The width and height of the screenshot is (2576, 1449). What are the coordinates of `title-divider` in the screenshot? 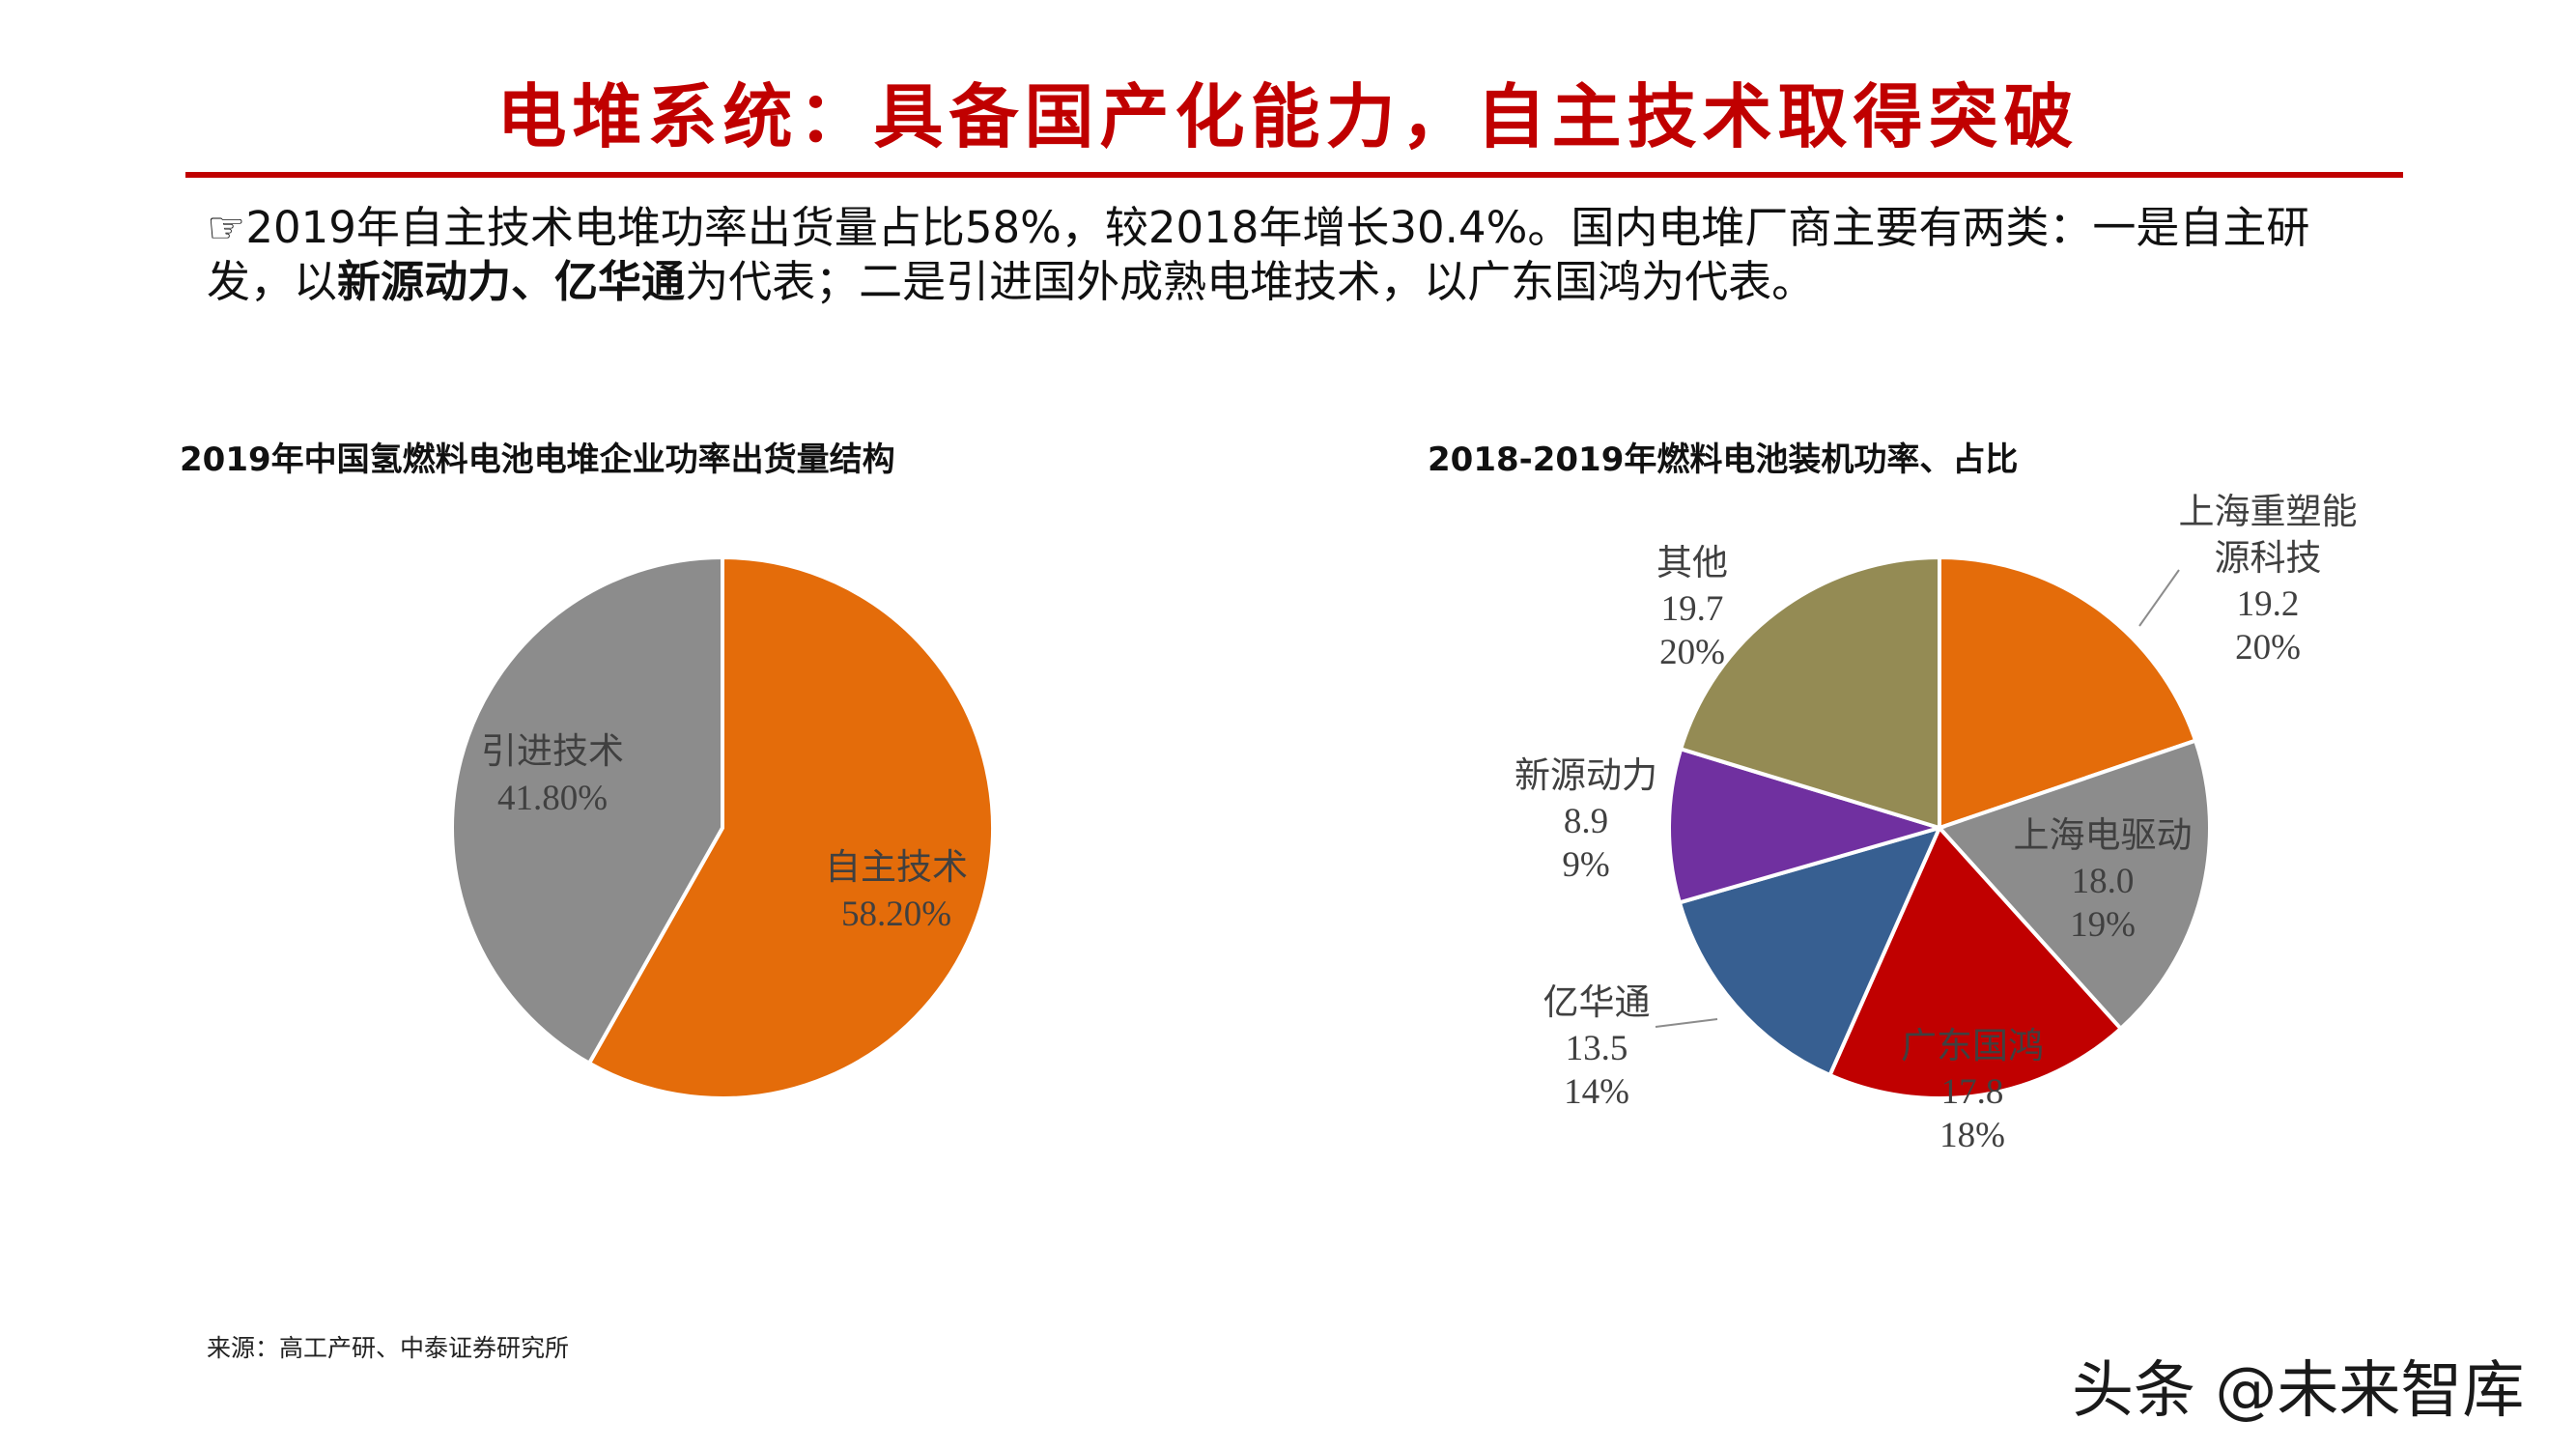 It's located at (1294, 175).